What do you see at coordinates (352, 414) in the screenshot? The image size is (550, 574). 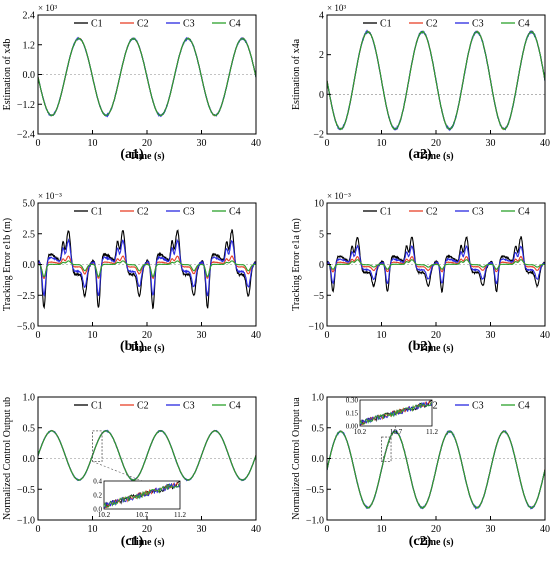 I see `inset-y-tick-label: 0.15` at bounding box center [352, 414].